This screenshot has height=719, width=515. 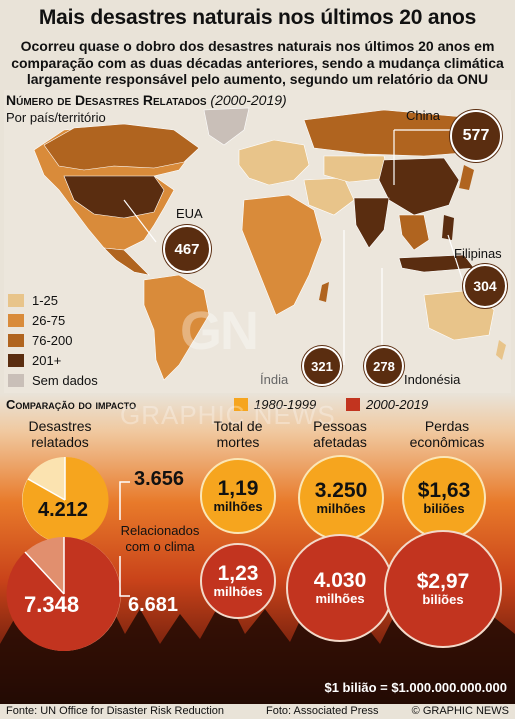 I want to click on watermark-text: GRAPHIC NEWS, so click(x=228, y=415).